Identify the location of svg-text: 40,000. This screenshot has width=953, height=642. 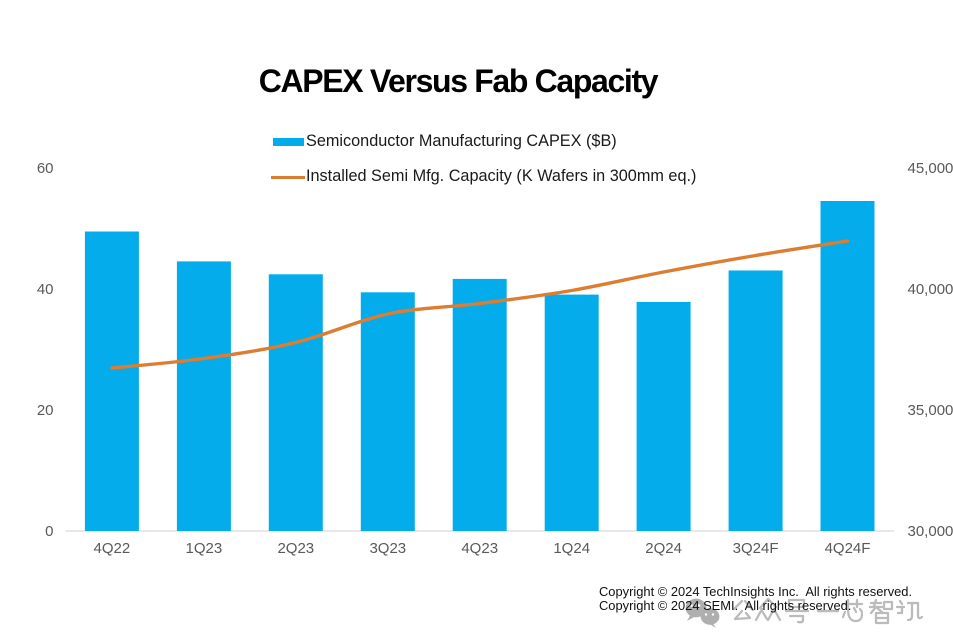
(930, 289).